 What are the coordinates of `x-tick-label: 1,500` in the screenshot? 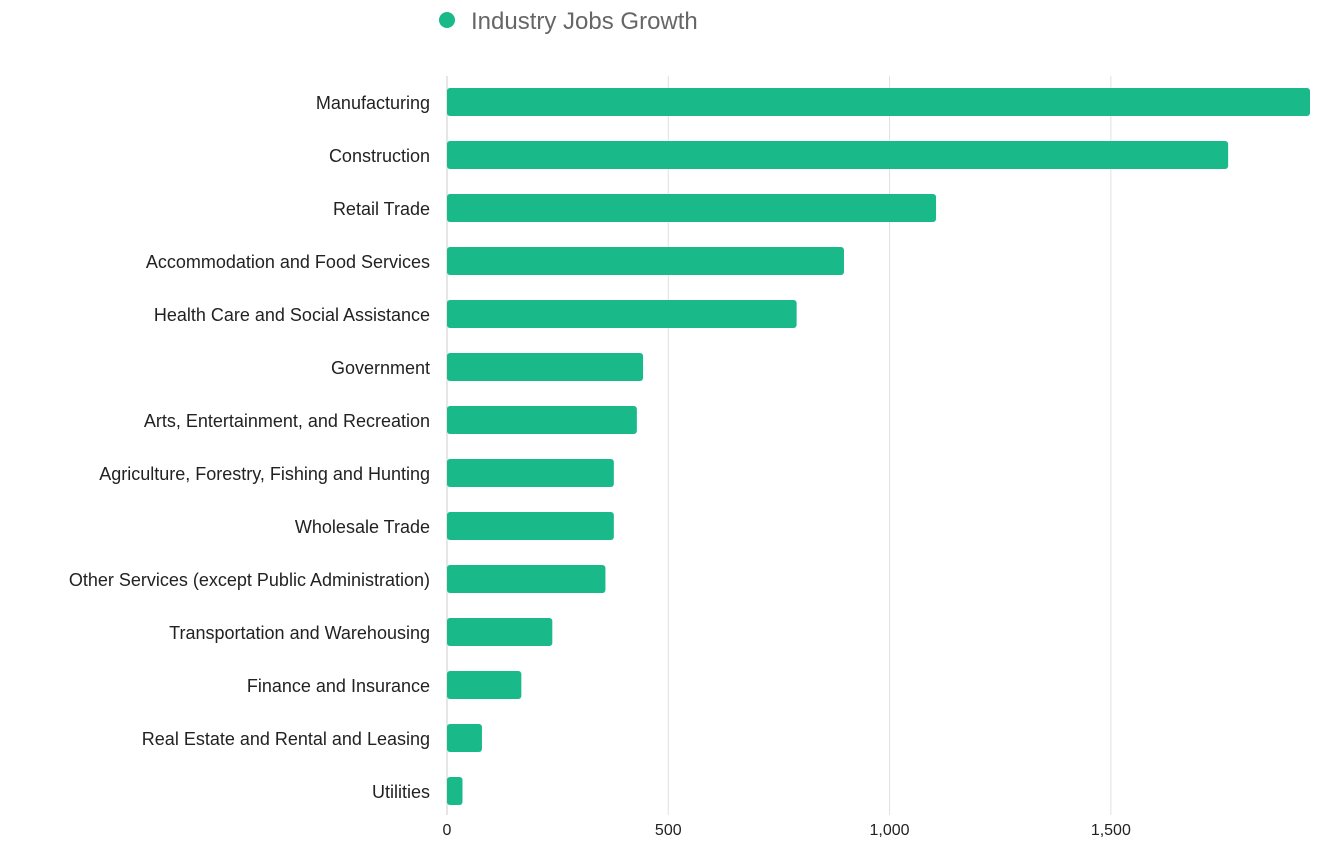 It's located at (1111, 830).